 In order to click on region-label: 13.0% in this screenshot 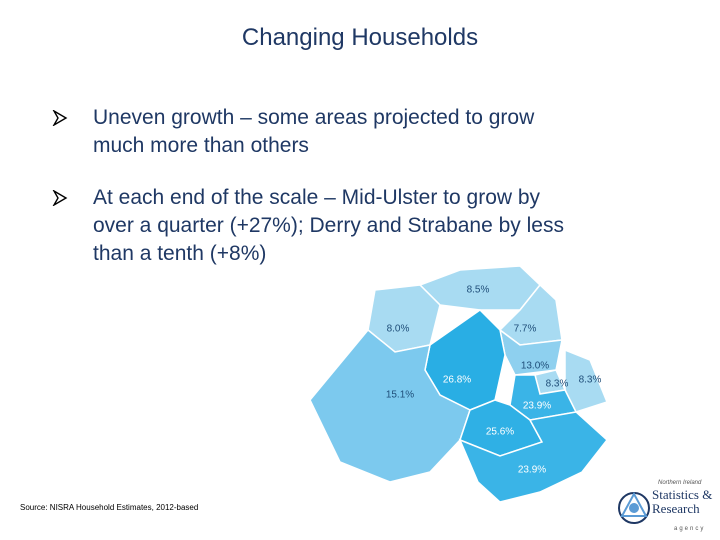, I will do `click(535, 366)`.